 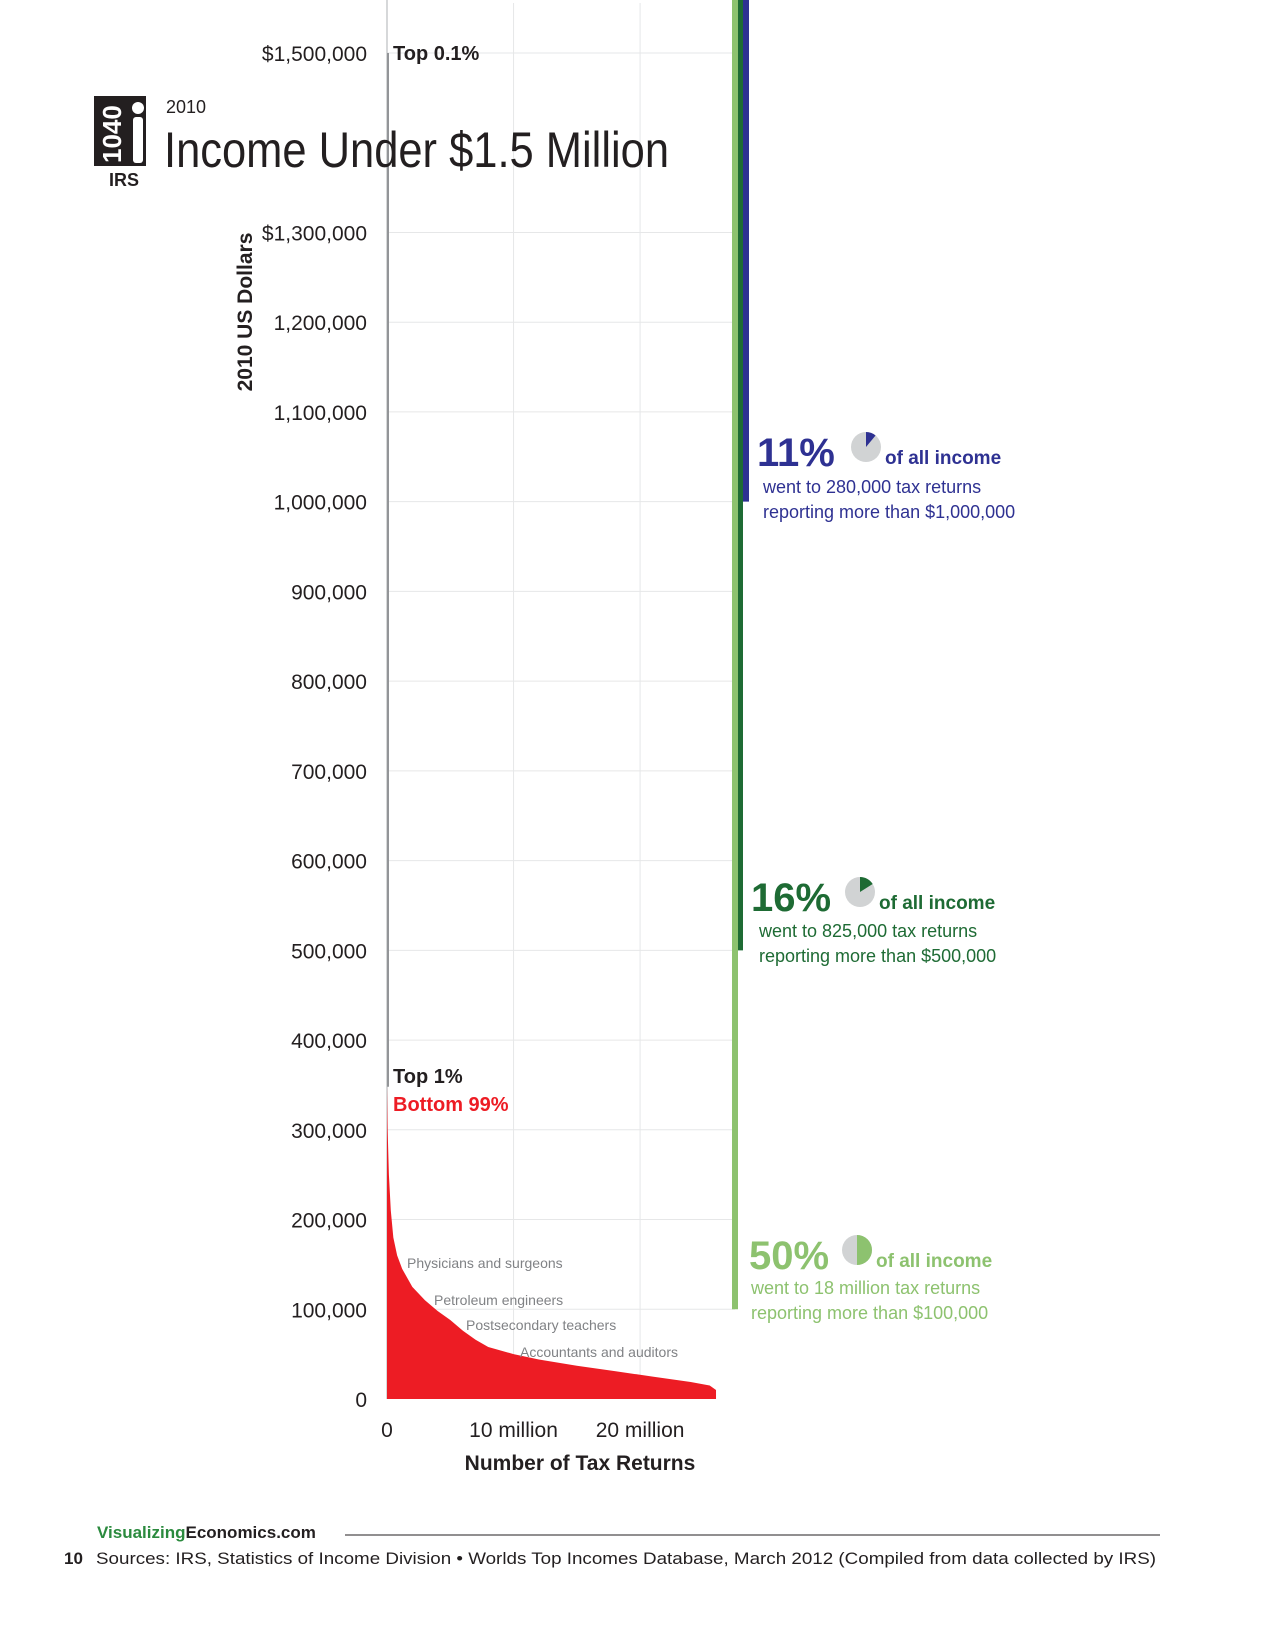 I want to click on occupation-label: Physicians and surgeons, so click(x=485, y=1263).